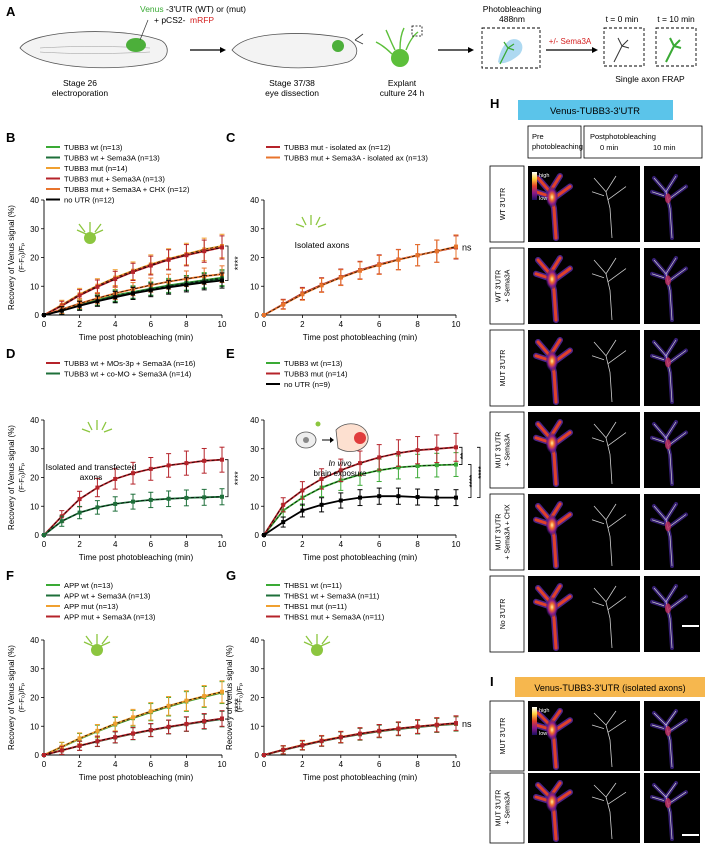 Image resolution: width=708 pixels, height=845 pixels. I want to click on panel-e-annotation: In vivo, so click(340, 463).